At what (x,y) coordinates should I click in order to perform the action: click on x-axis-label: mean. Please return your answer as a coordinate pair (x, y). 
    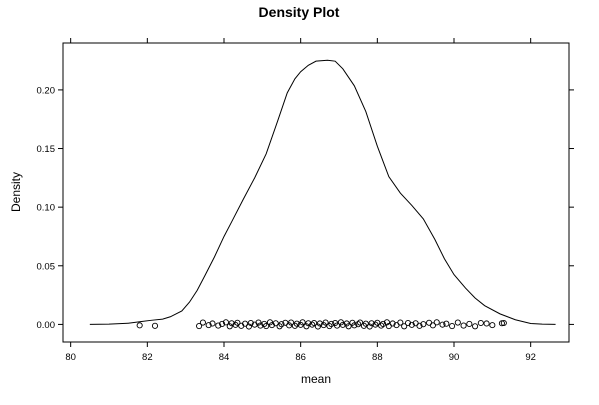
    Looking at the image, I should click on (316, 379).